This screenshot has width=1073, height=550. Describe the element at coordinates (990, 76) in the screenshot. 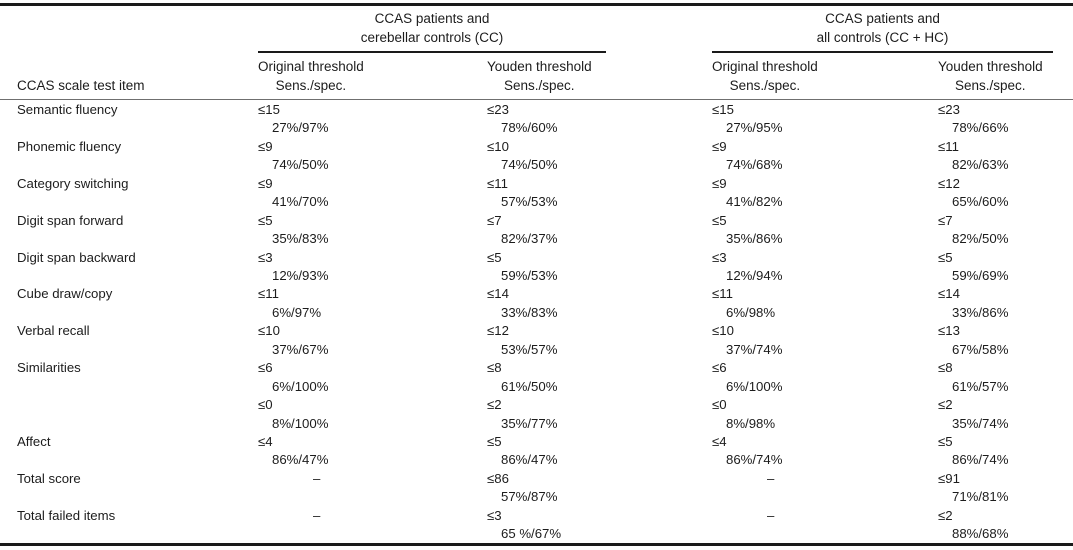

I see `column-header-youden-cc-hc: Youden threshold Sens./spec.` at that location.